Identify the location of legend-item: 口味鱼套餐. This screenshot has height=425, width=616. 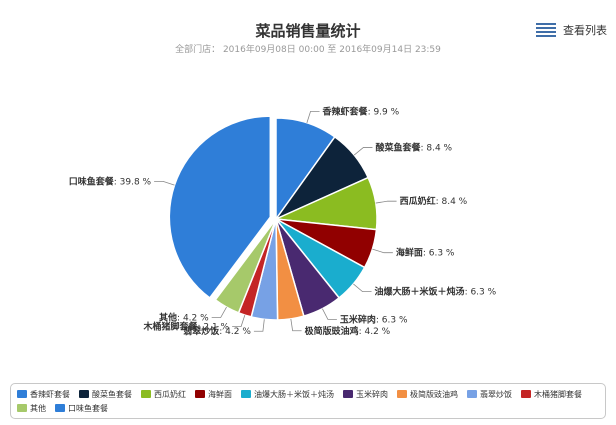
(81, 408).